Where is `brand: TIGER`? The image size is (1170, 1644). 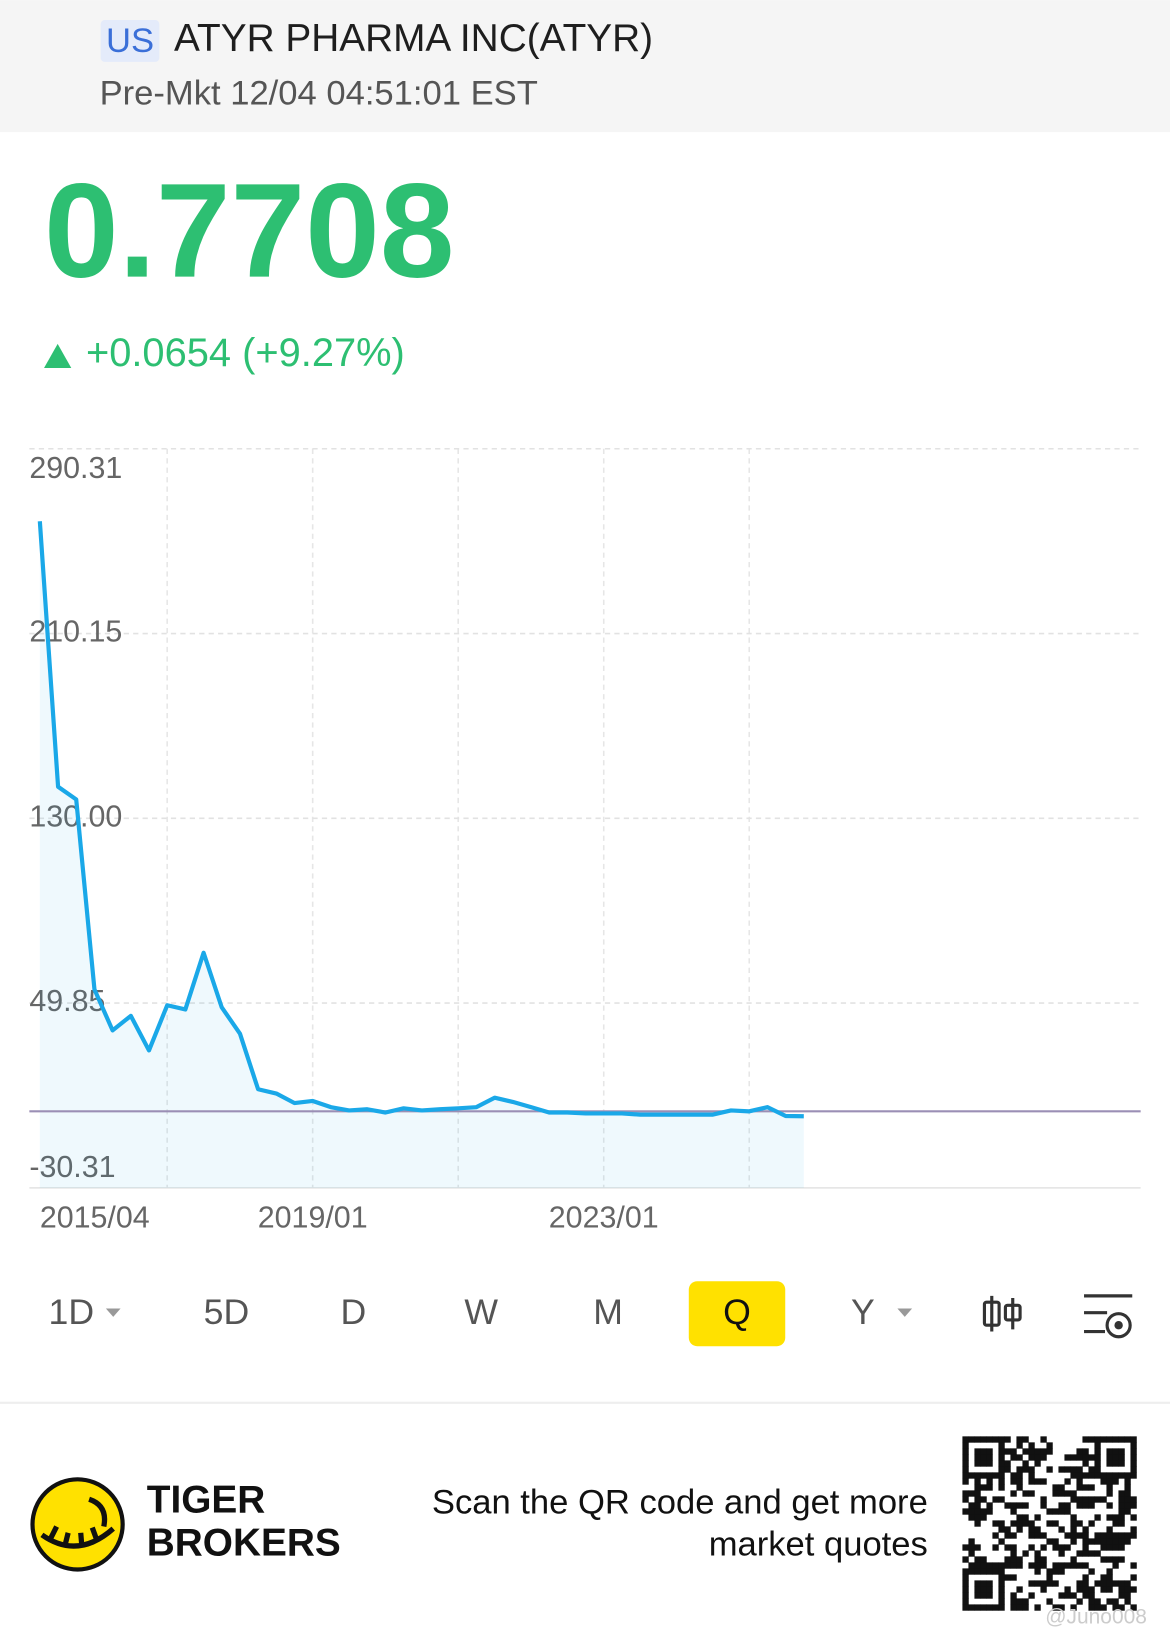
brand: TIGER is located at coordinates (206, 1500).